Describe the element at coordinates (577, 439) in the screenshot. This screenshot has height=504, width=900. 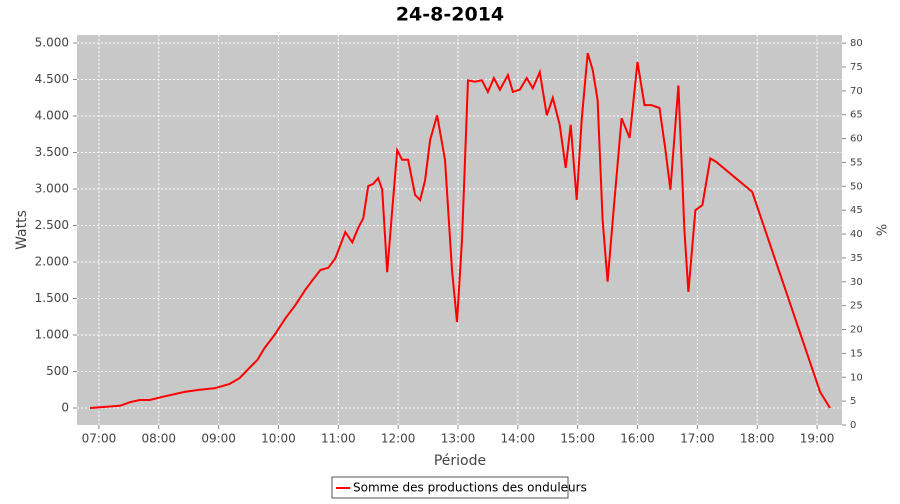
I see `x-tick-label: 15:00` at that location.